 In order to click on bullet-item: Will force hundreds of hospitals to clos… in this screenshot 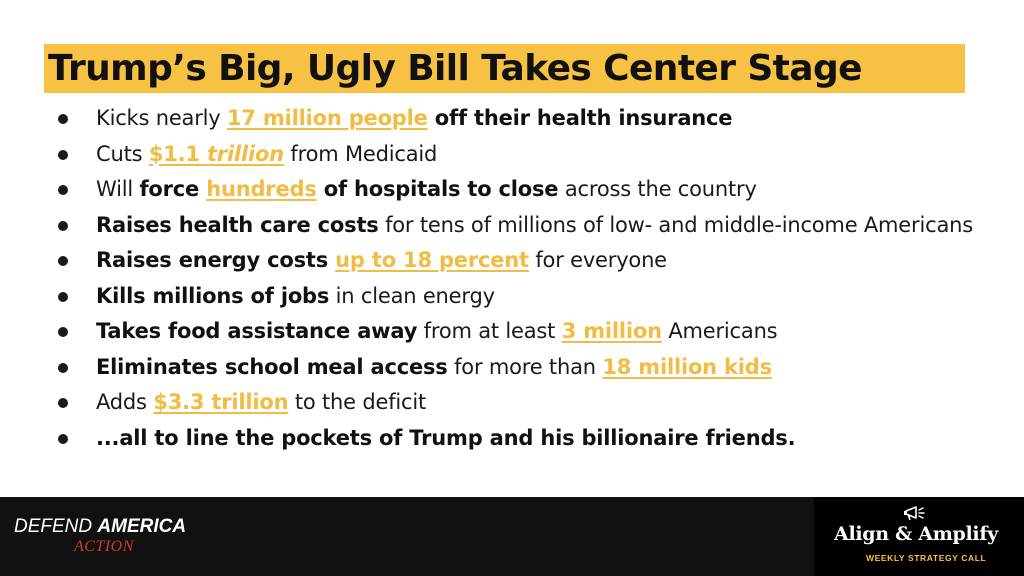, I will do `click(517, 190)`.